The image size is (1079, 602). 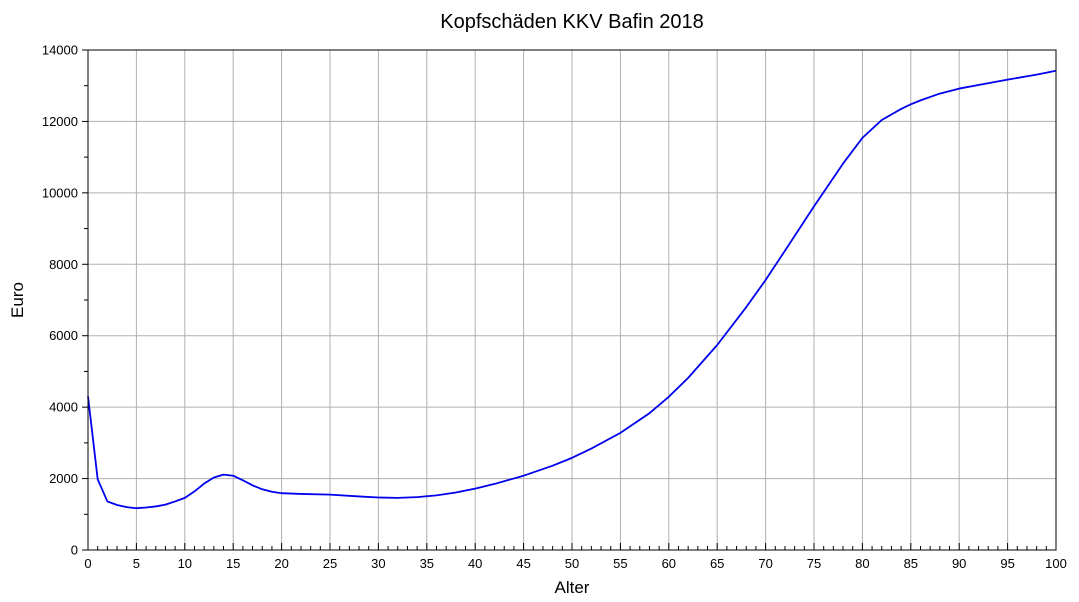 What do you see at coordinates (572, 587) in the screenshot?
I see `x-axis-label: Alter` at bounding box center [572, 587].